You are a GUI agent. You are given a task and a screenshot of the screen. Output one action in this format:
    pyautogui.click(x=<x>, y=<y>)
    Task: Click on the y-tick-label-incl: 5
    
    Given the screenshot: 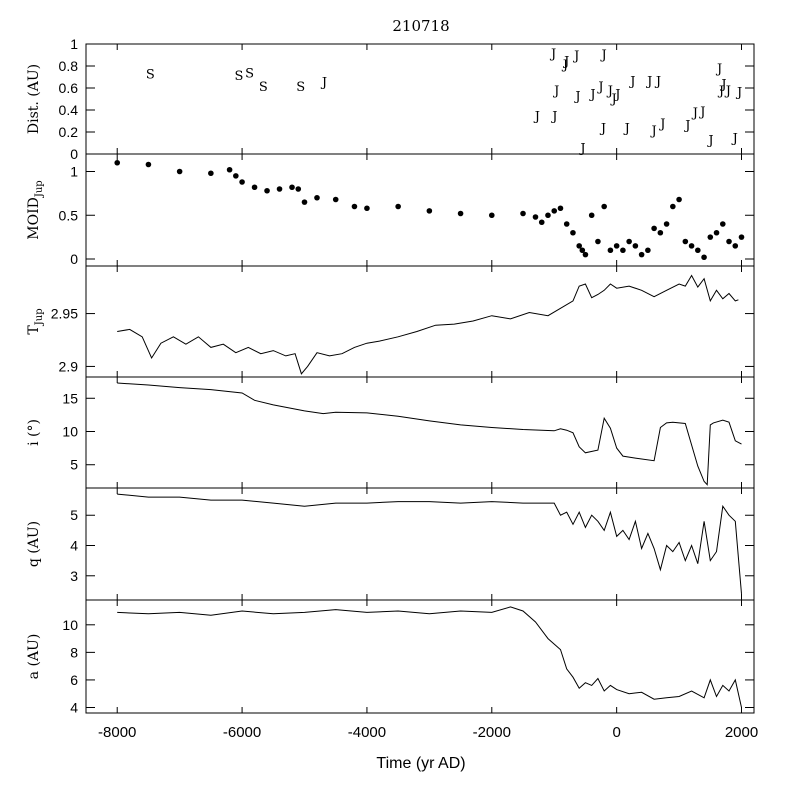 What is the action you would take?
    pyautogui.click(x=74, y=465)
    